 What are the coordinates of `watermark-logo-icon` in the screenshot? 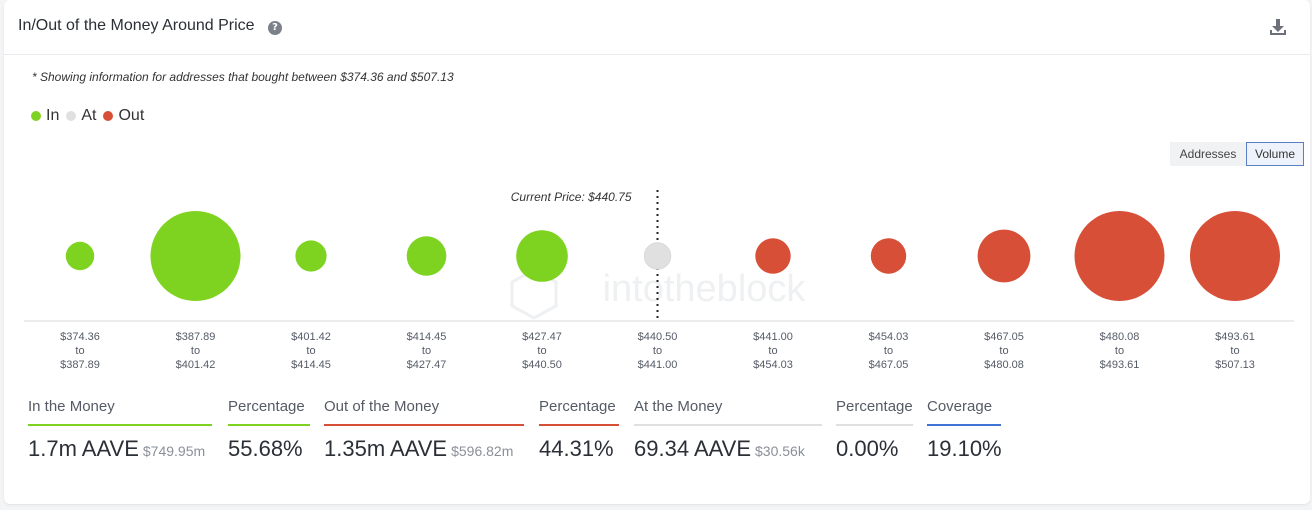 It's located at (534, 294).